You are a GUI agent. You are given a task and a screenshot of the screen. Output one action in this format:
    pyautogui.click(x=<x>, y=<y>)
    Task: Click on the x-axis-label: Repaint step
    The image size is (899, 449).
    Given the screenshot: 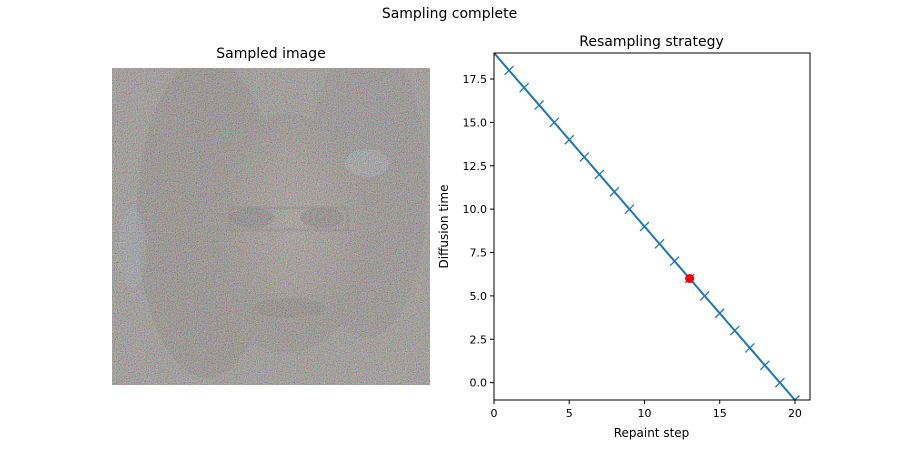 What is the action you would take?
    pyautogui.click(x=652, y=433)
    